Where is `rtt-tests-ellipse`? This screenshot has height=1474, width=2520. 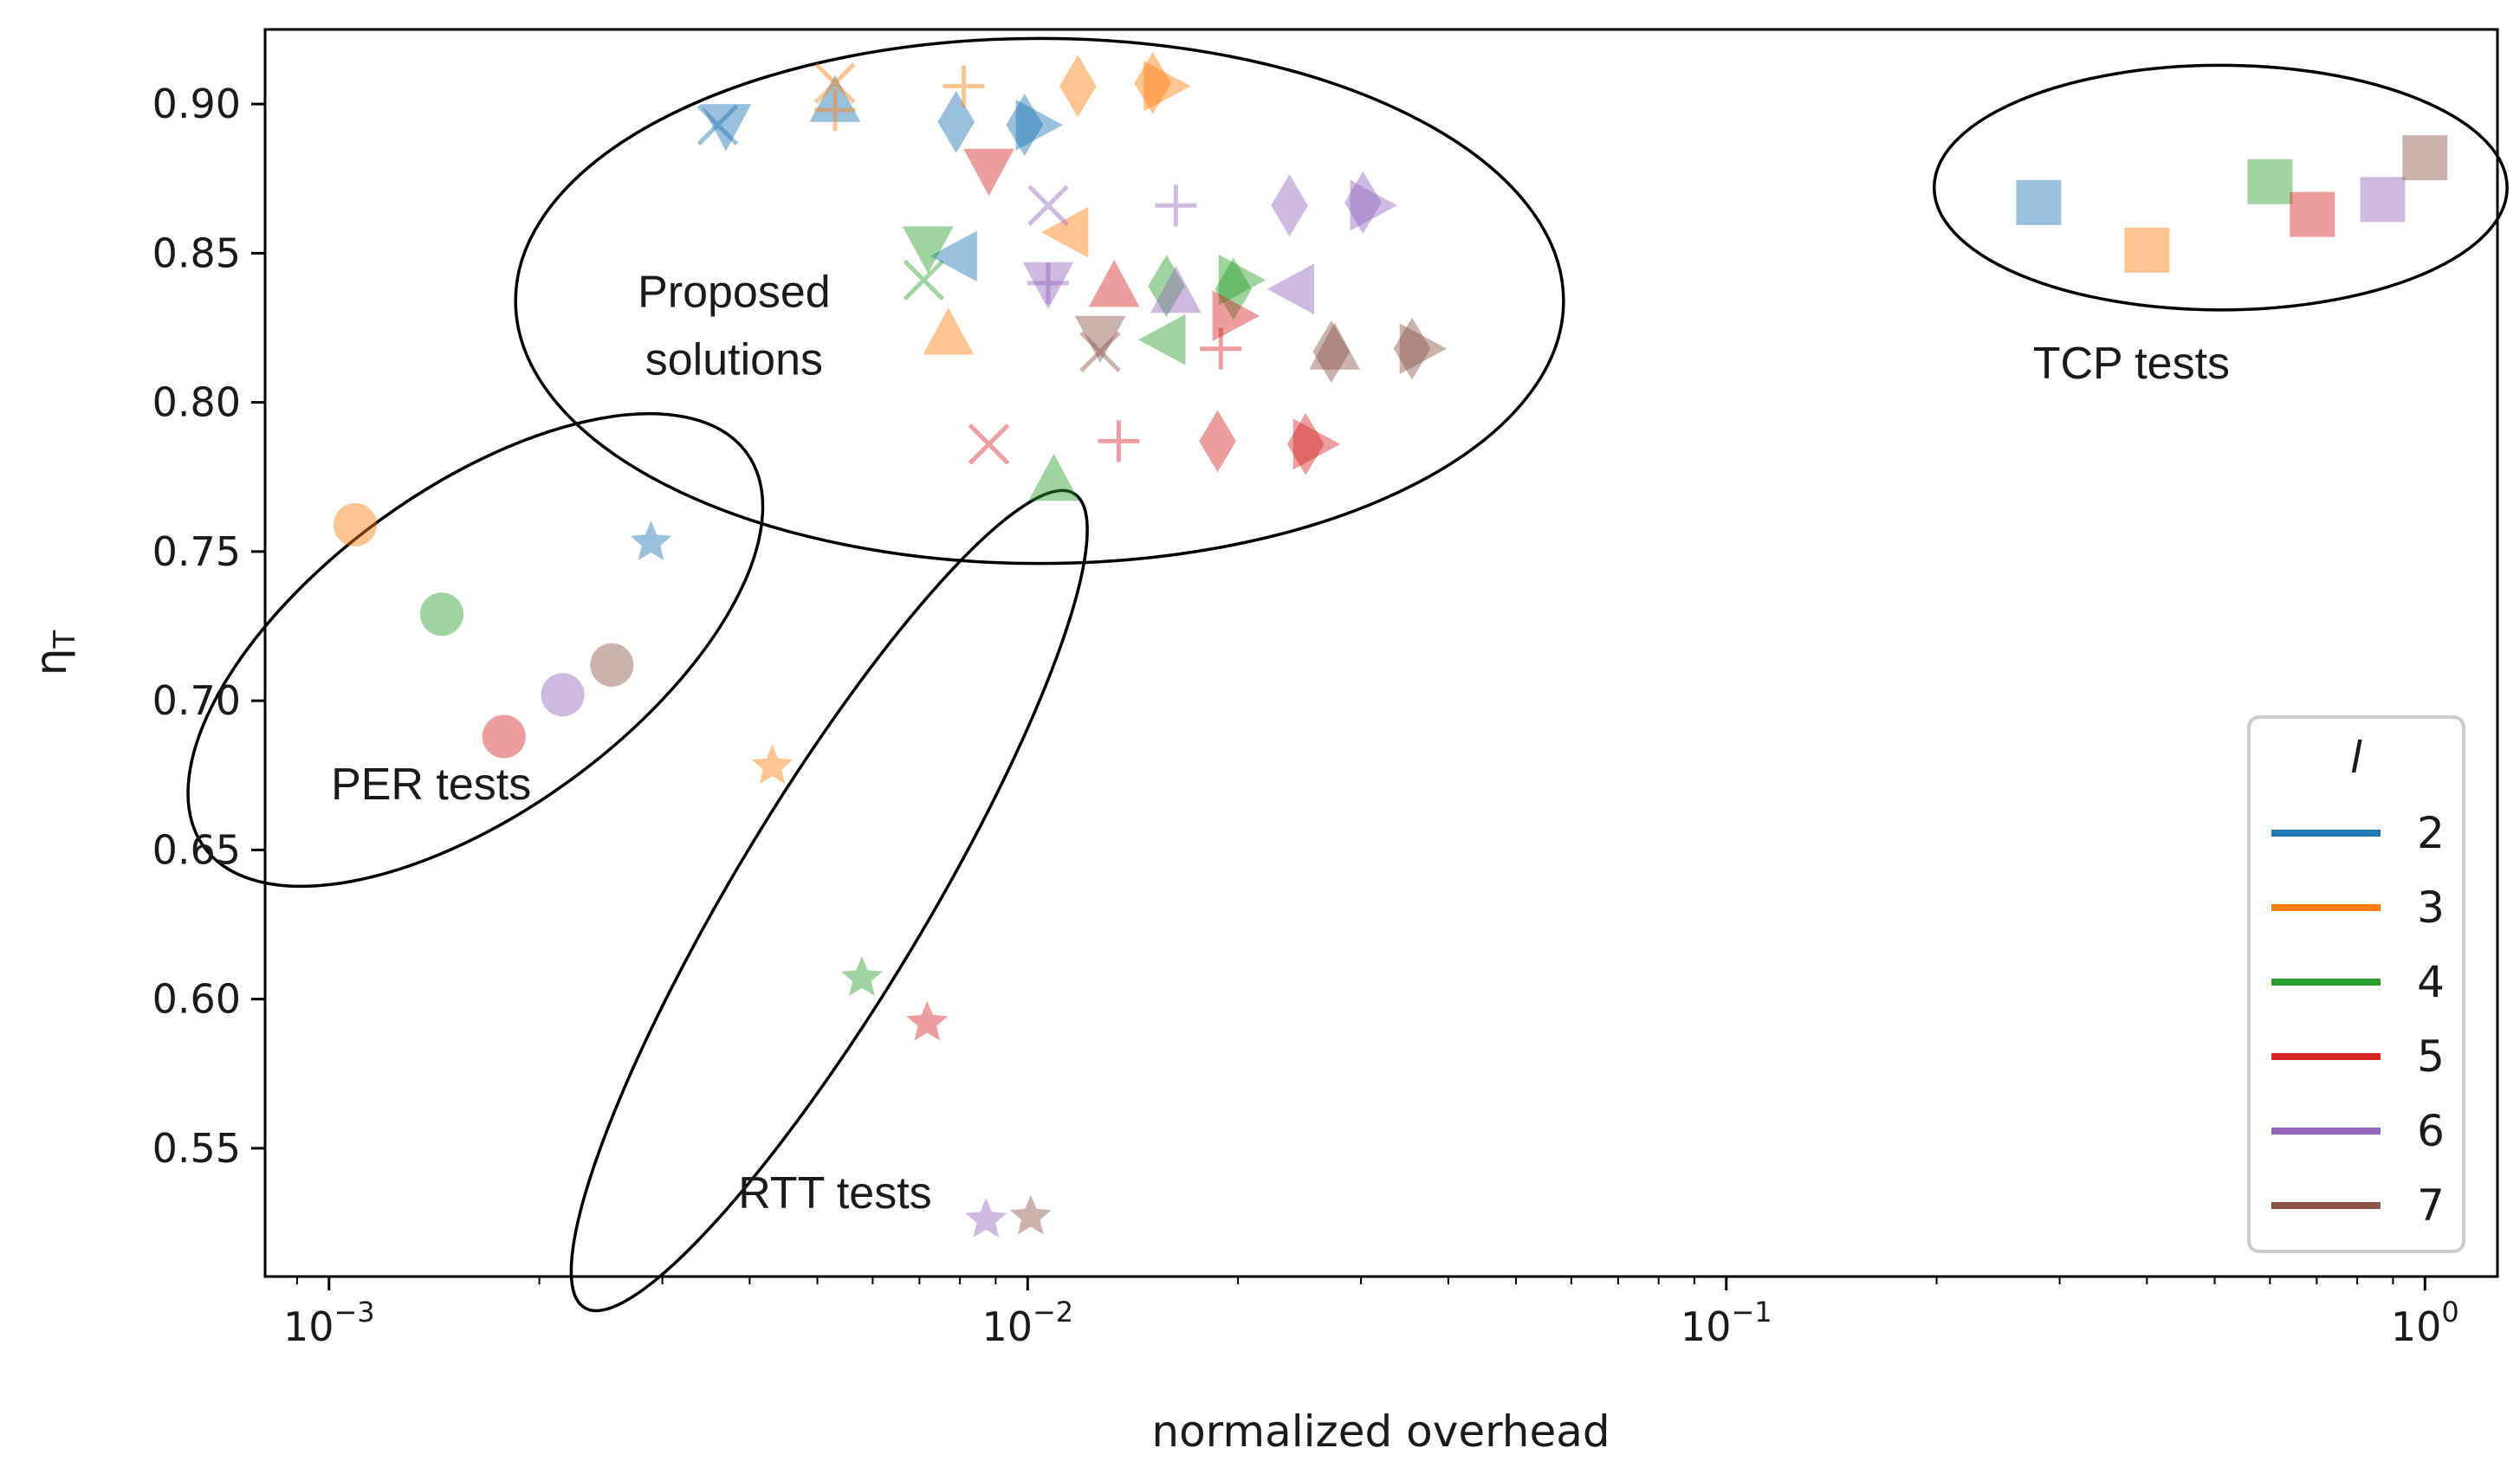 rtt-tests-ellipse is located at coordinates (829, 900).